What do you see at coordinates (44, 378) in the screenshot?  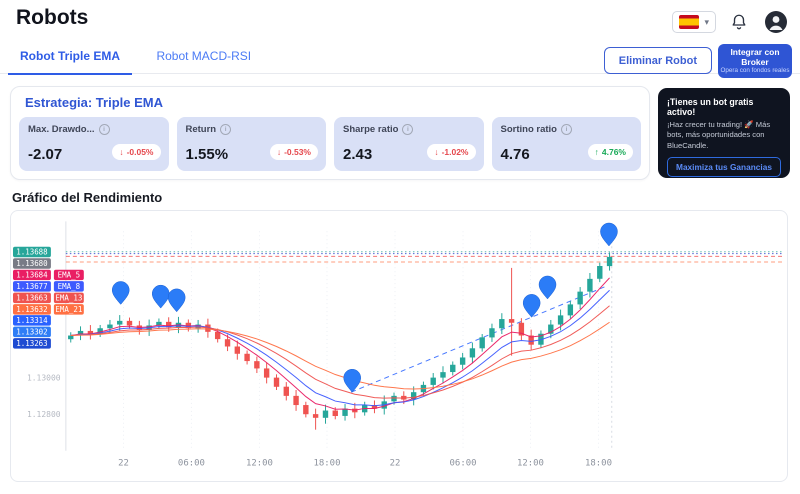 I see `svg-text: 1.13000` at bounding box center [44, 378].